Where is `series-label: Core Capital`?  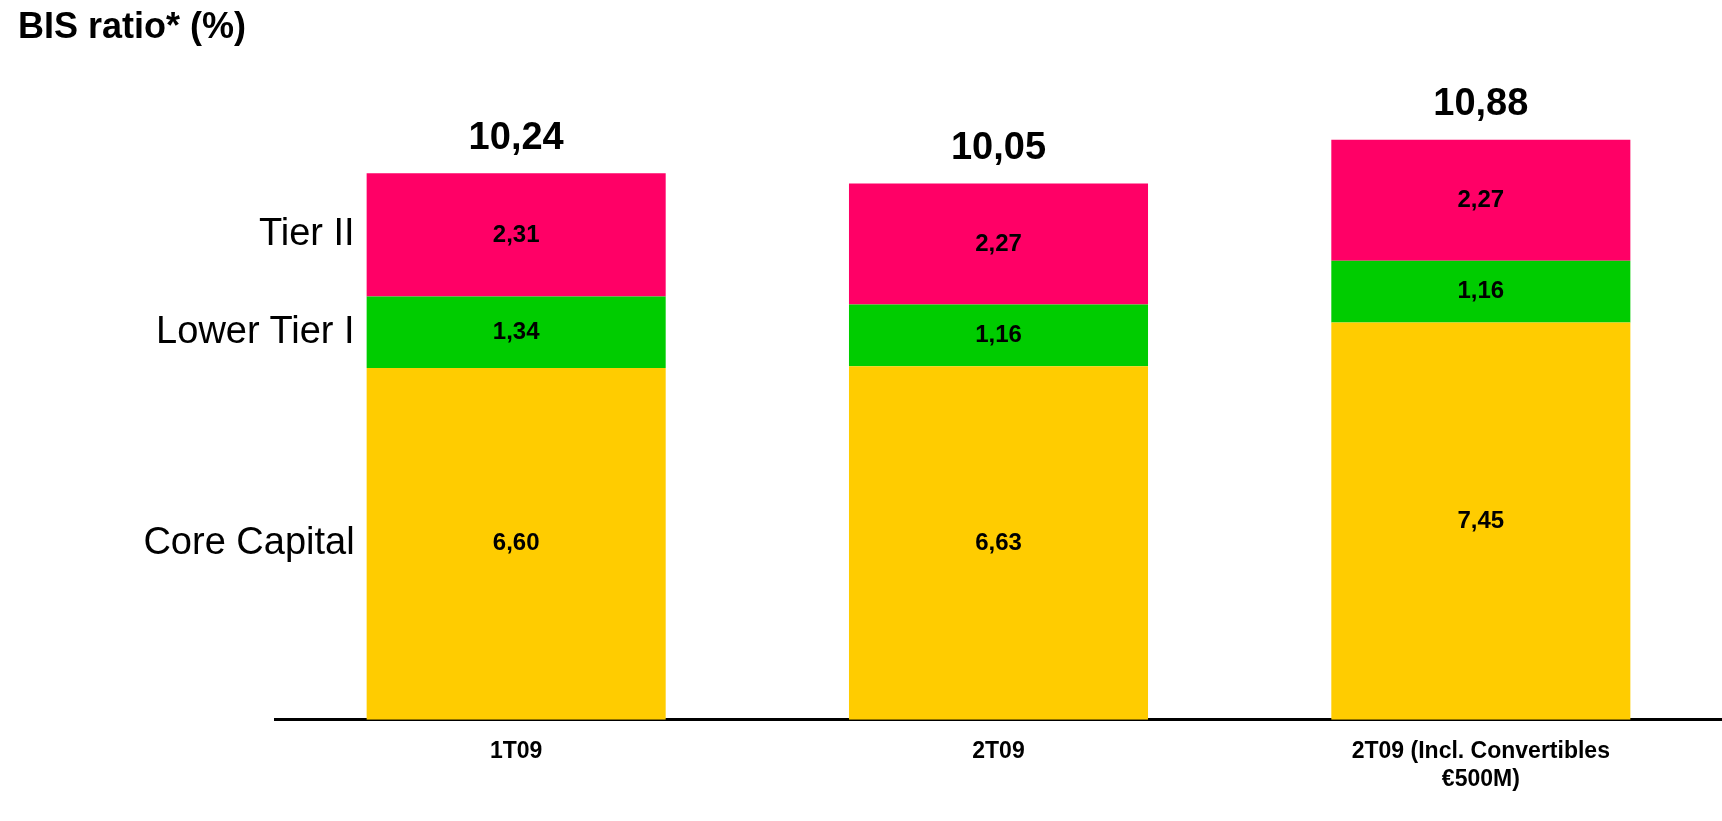 series-label: Core Capital is located at coordinates (249, 541).